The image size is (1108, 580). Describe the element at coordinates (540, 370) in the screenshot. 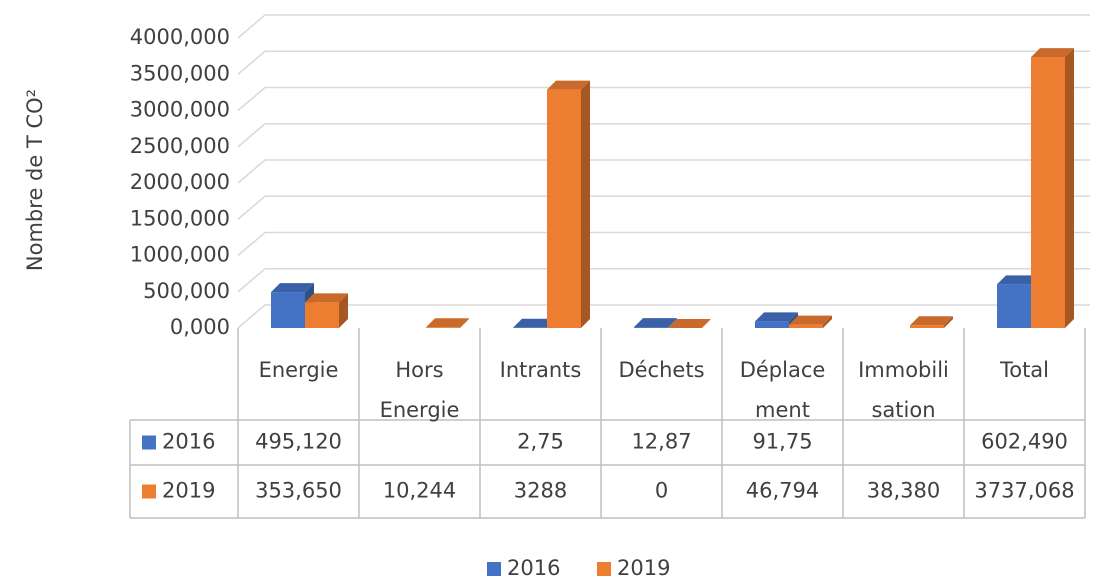

I see `category-label: Intrants` at that location.